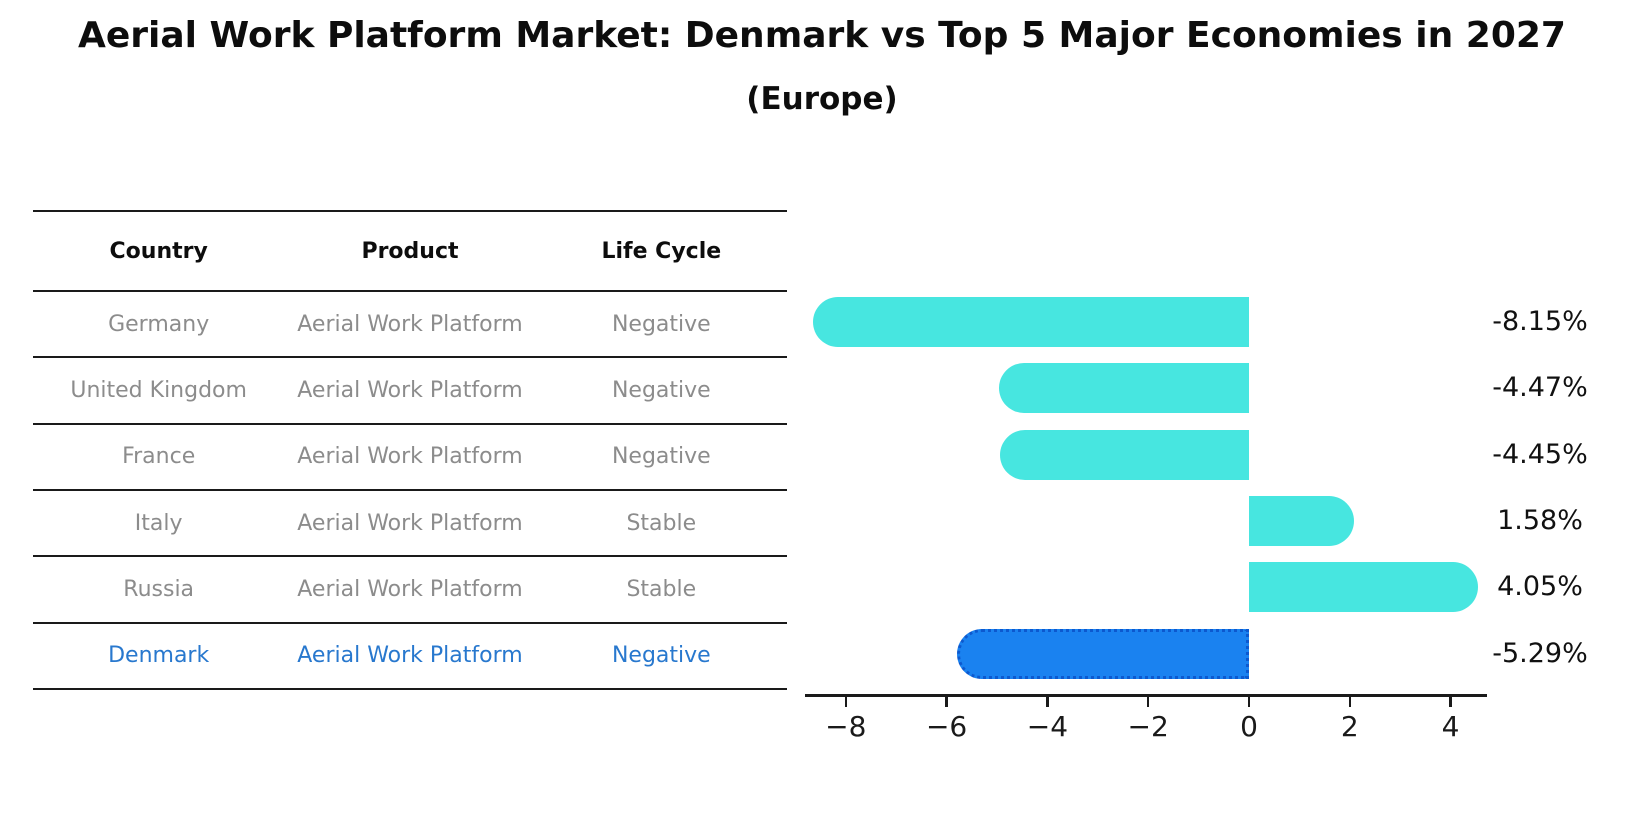  Describe the element at coordinates (158, 523) in the screenshot. I see `cell-country: Italy` at that location.